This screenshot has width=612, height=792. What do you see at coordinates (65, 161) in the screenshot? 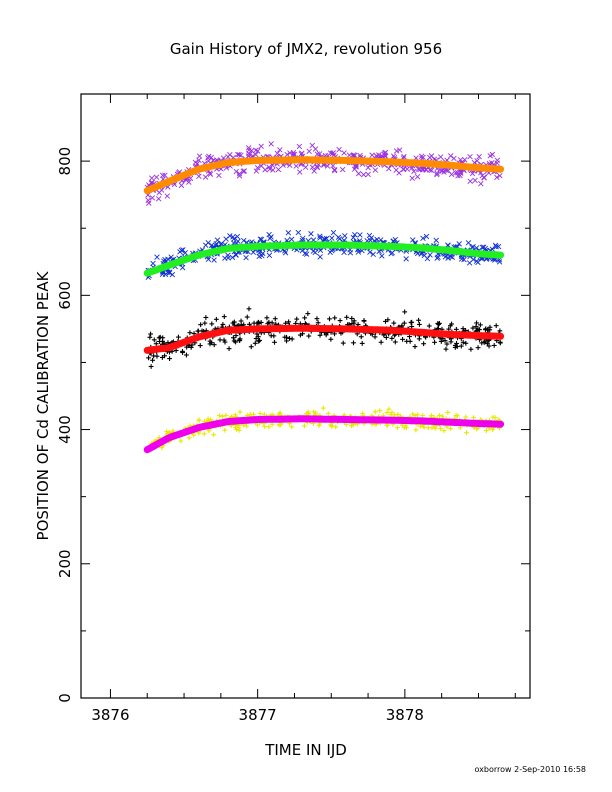
I see `y-tick-label: 800` at bounding box center [65, 161].